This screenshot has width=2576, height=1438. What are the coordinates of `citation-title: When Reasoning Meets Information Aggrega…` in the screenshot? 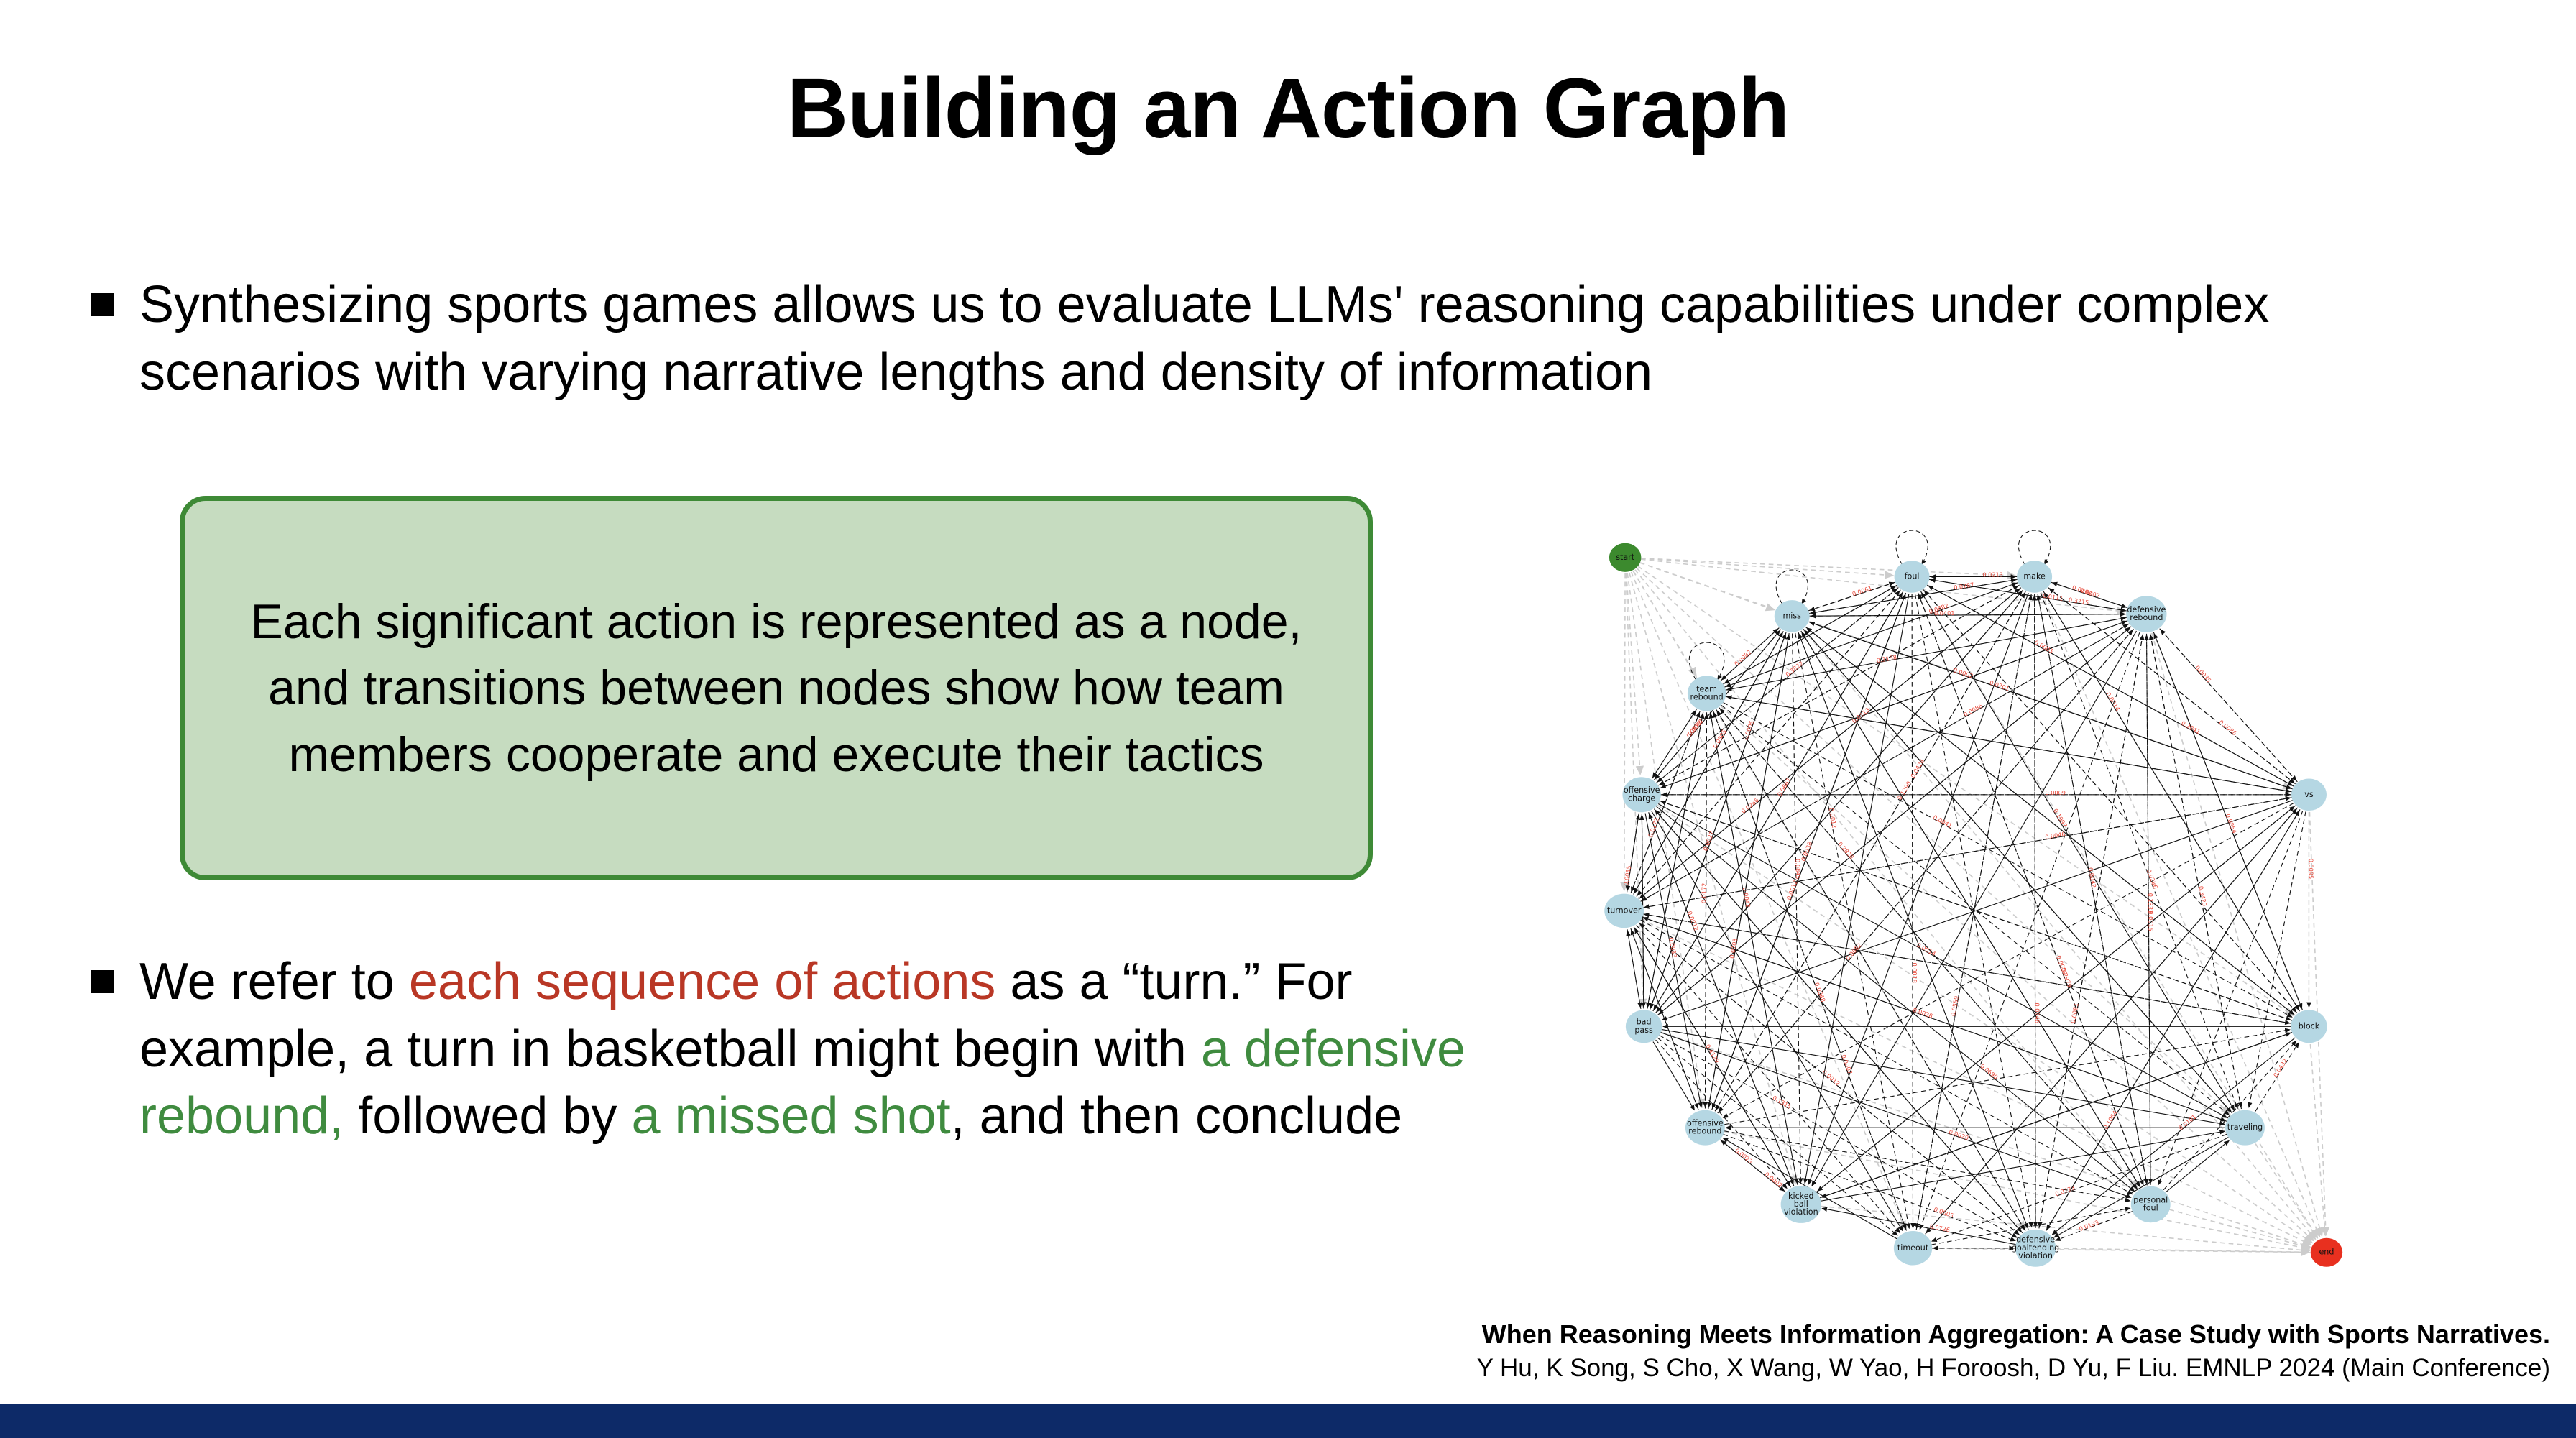 It's located at (2015, 1334).